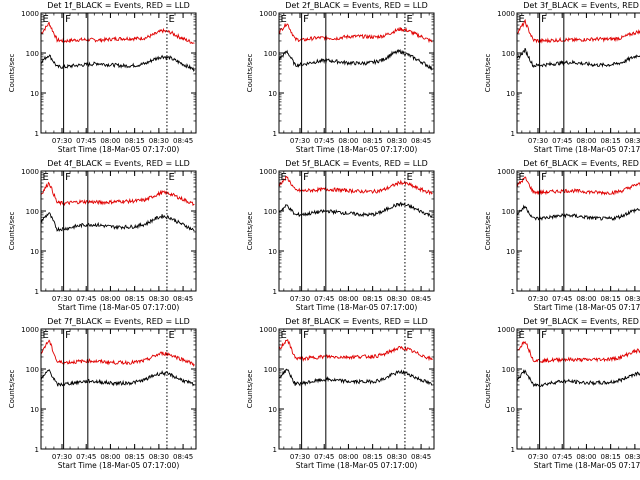 This screenshot has width=640, height=480. Describe the element at coordinates (118, 163) in the screenshot. I see `panel-title: Det 4f_BLACK = Events, RED = LLD` at that location.